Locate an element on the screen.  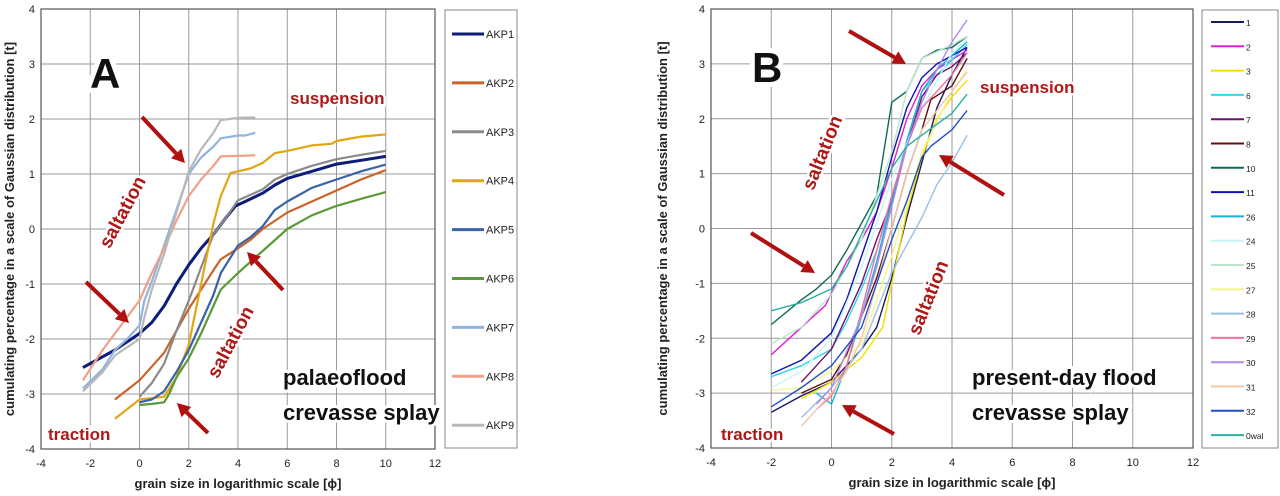
series-line-AKP3 is located at coordinates (262, 273).